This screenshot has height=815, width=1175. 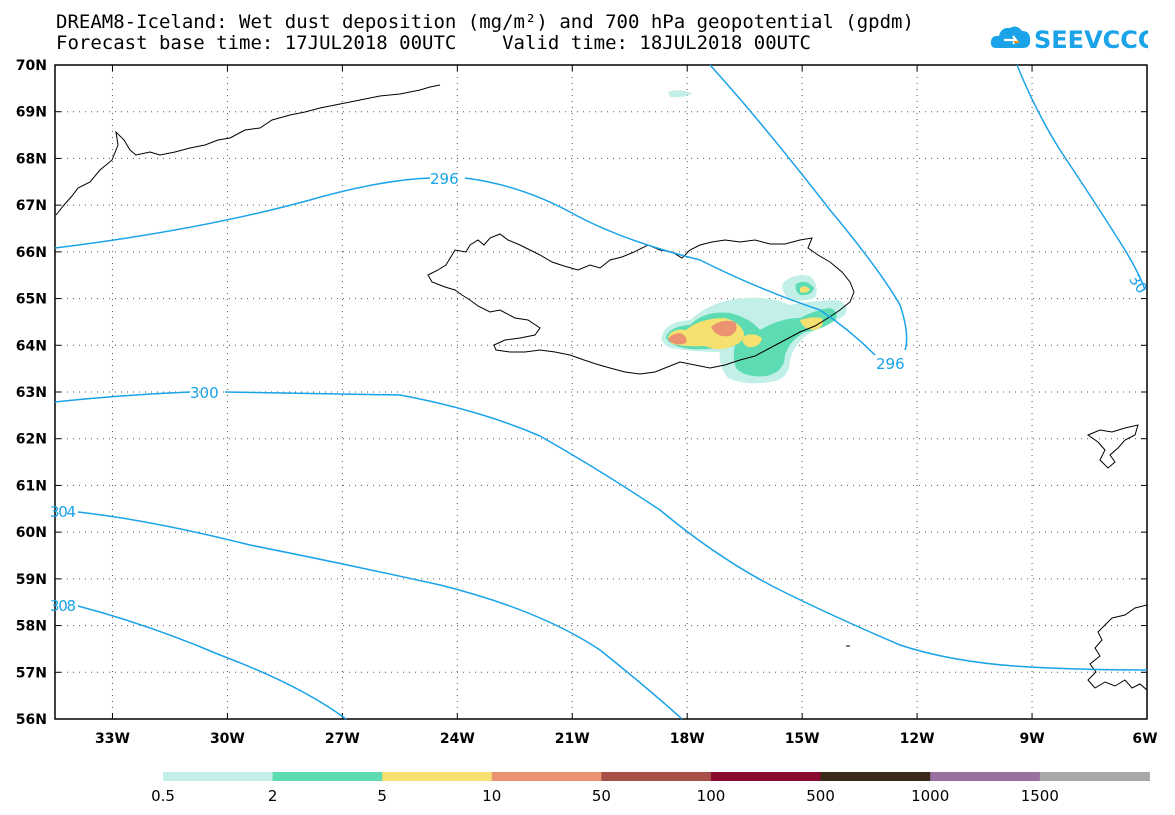 I want to click on scotland-coast, so click(x=1117, y=647).